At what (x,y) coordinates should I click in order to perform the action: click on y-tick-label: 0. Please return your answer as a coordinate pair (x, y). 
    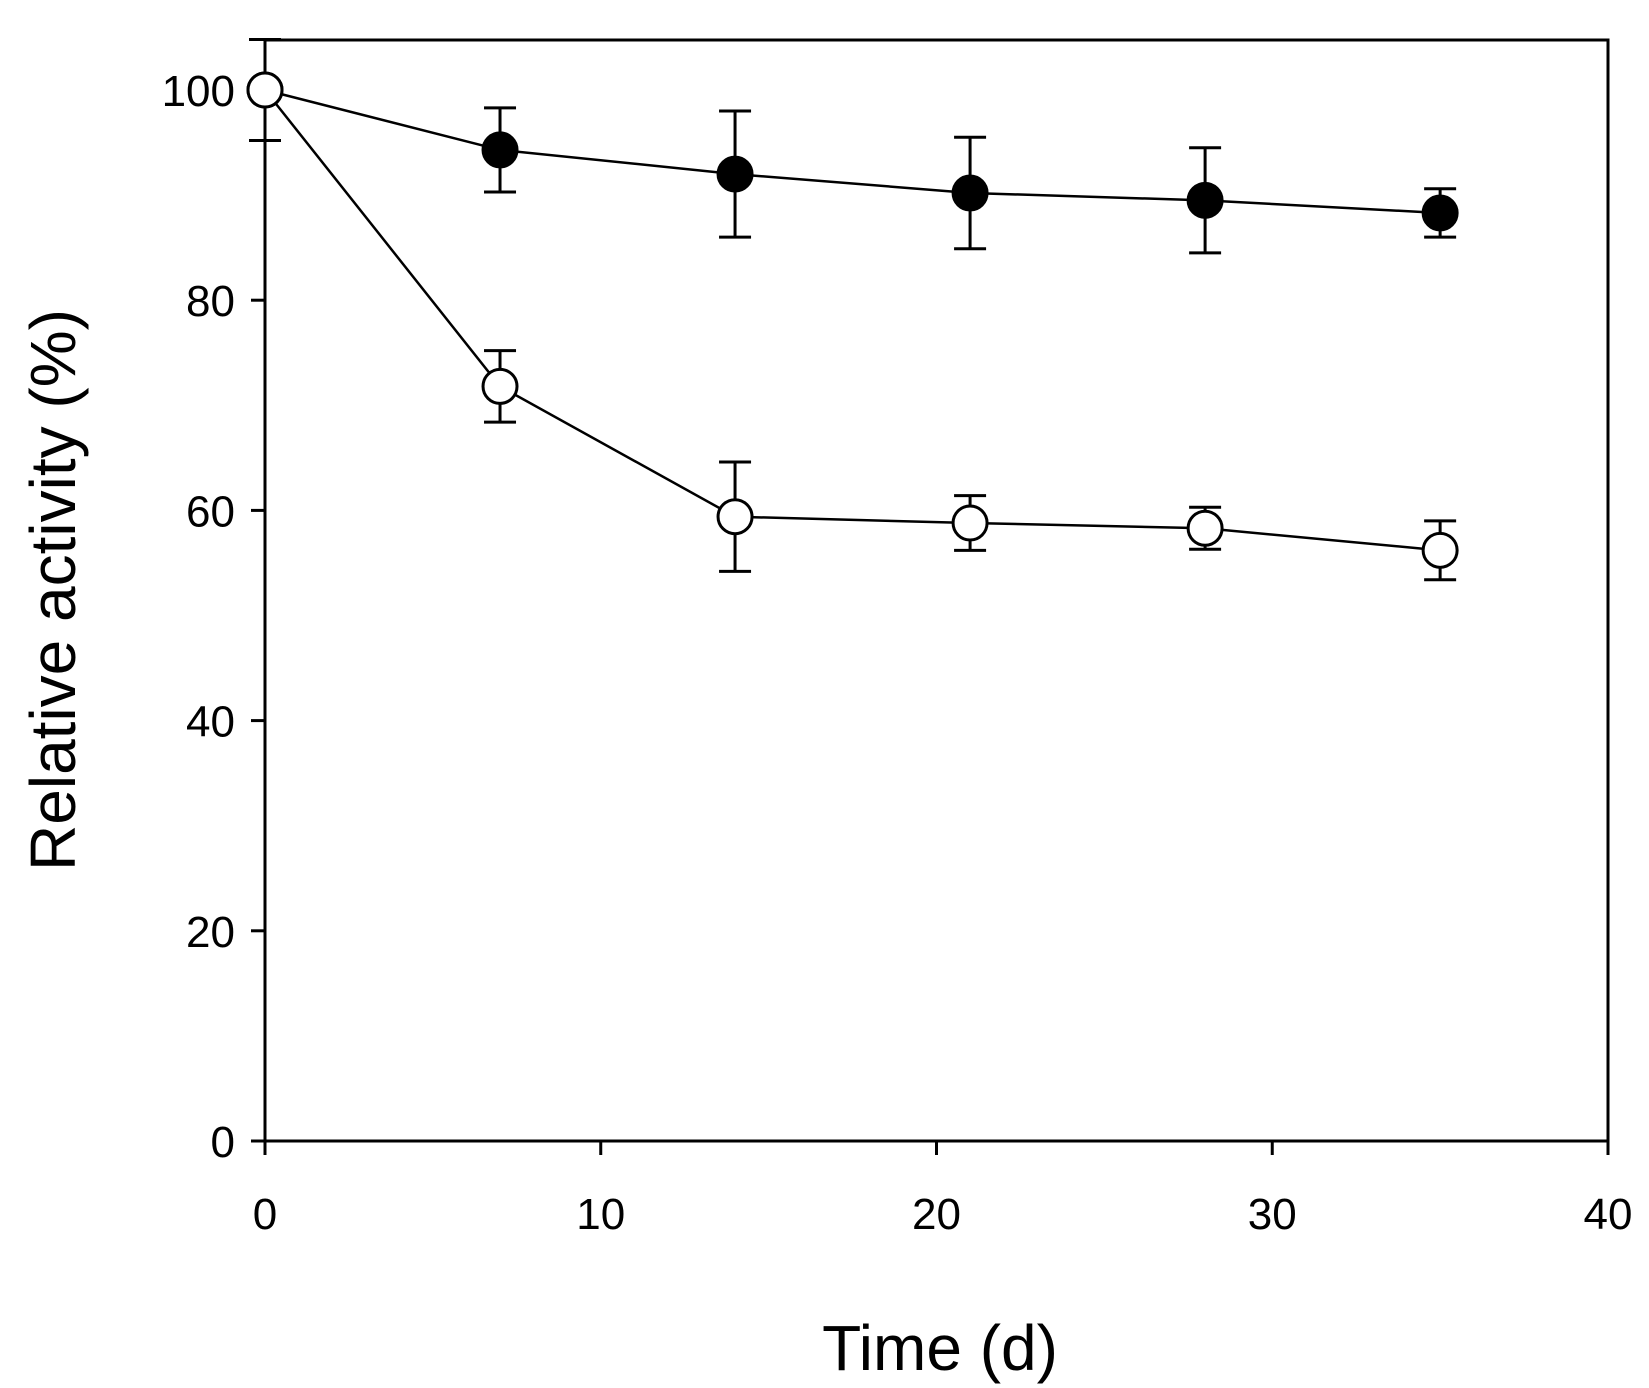
    Looking at the image, I should click on (223, 1142).